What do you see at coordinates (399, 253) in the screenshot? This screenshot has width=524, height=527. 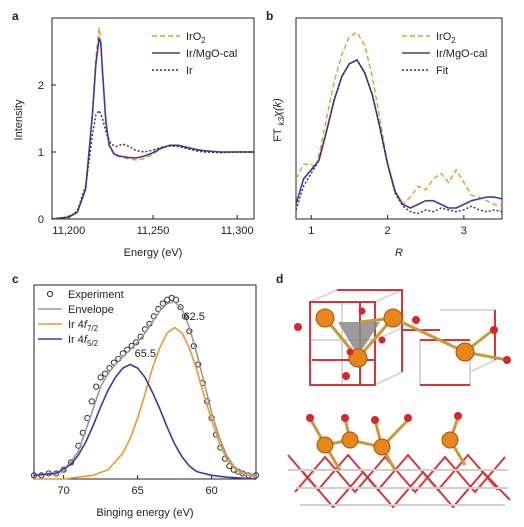 I see `panel-b-xlabel: R` at bounding box center [399, 253].